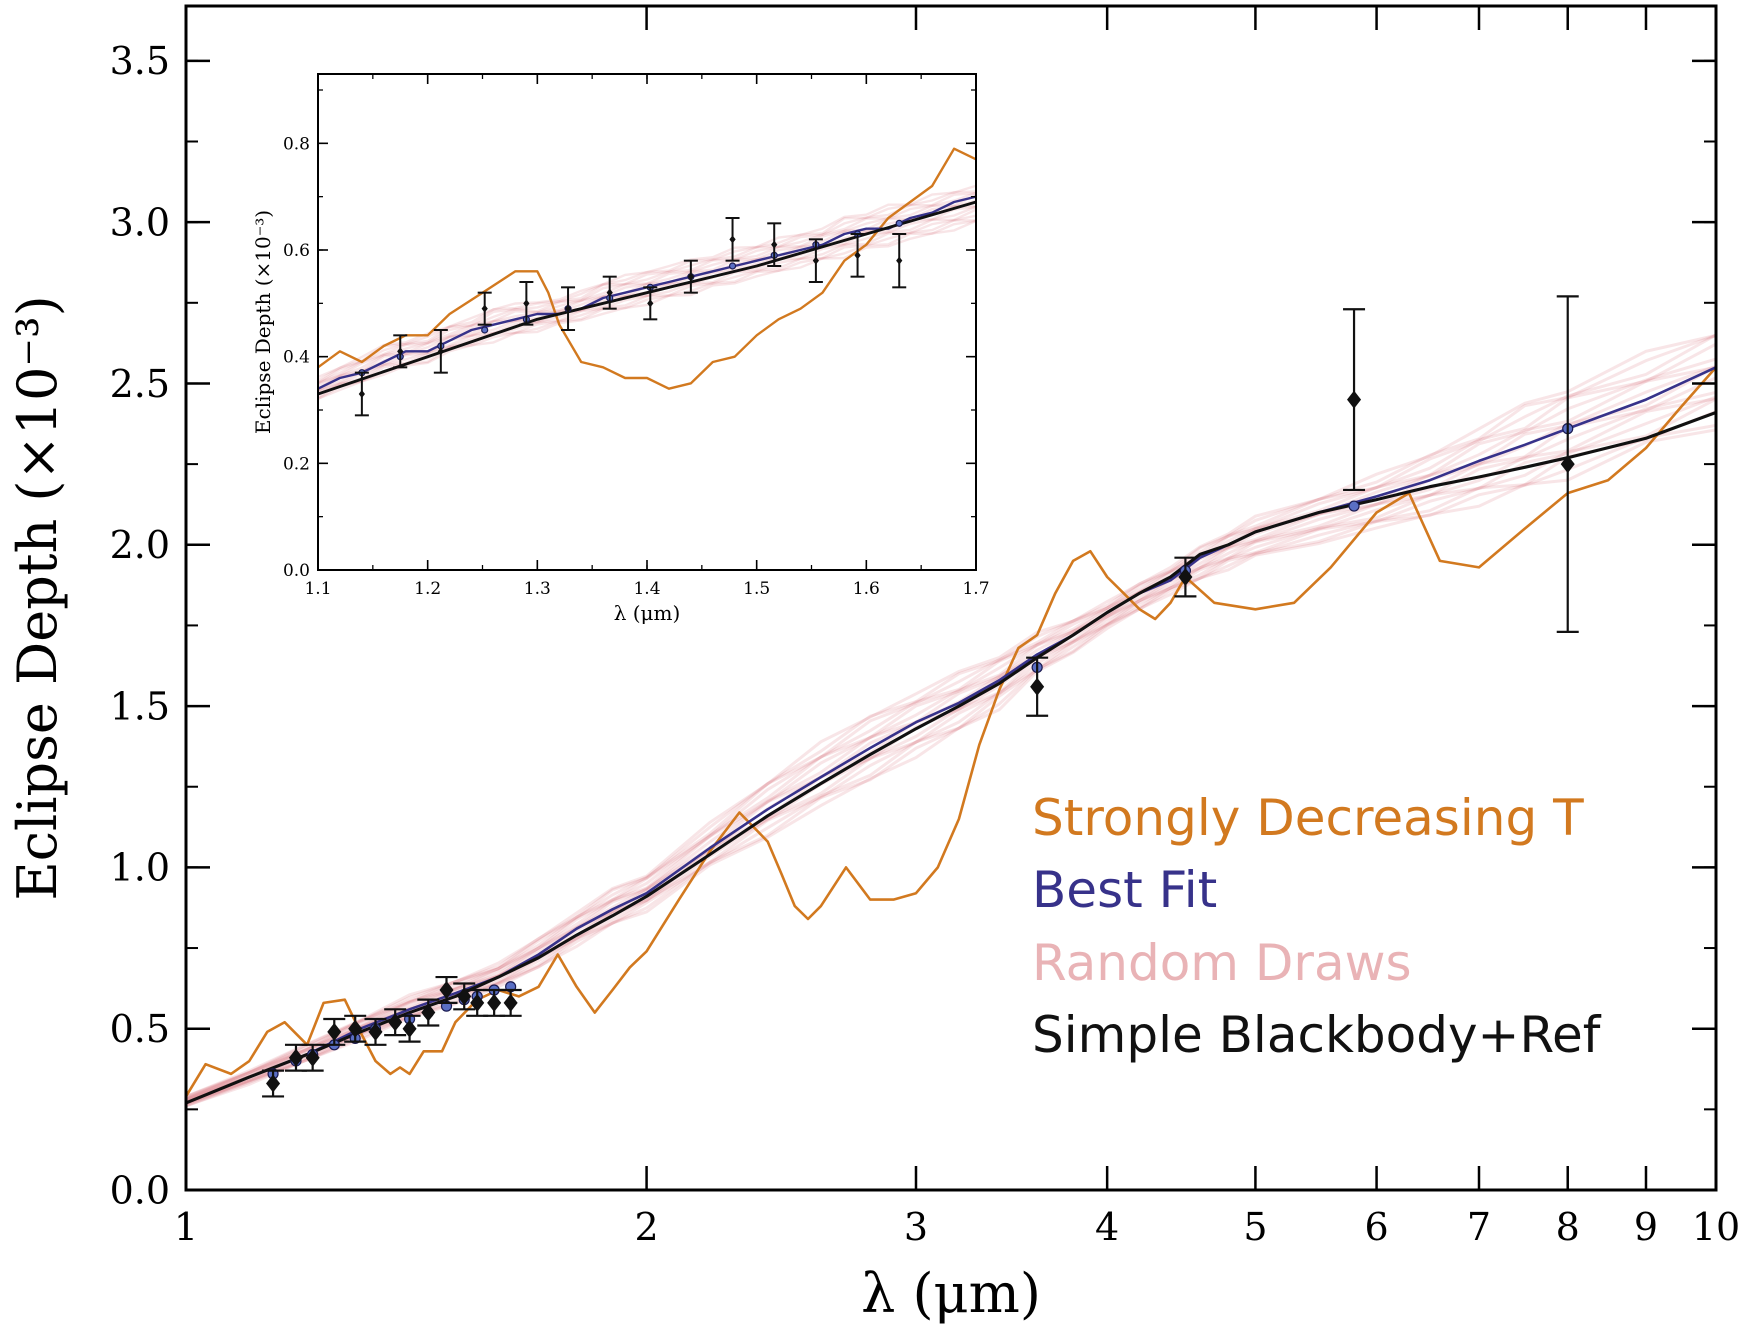  What do you see at coordinates (296, 571) in the screenshot?
I see `inset-y-tick-label: 0.0` at bounding box center [296, 571].